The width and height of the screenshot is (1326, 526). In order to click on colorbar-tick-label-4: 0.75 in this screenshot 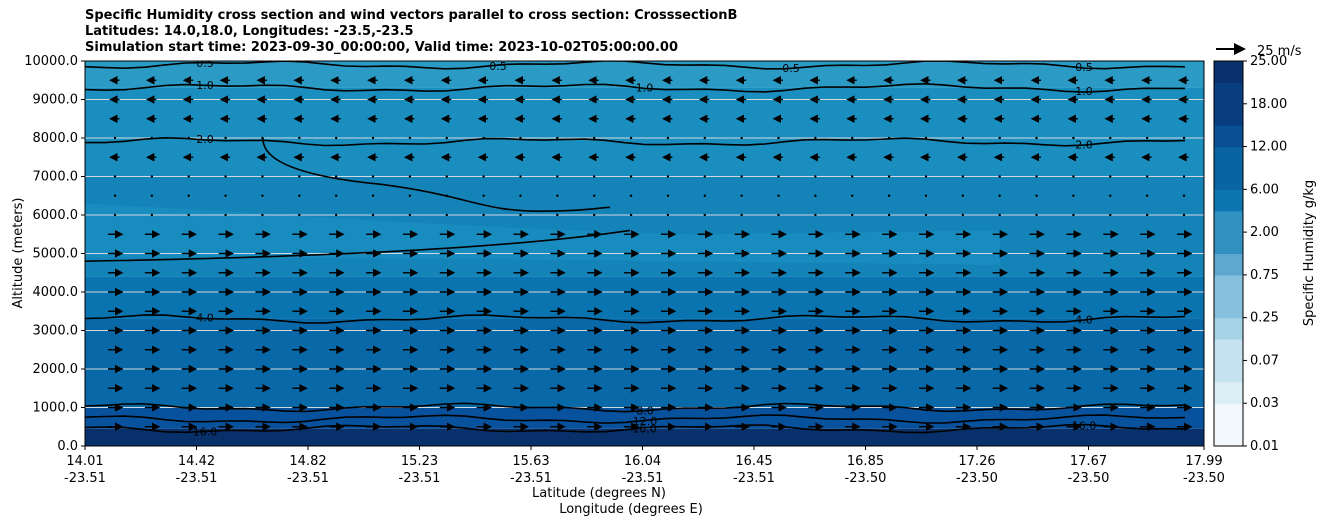, I will do `click(1264, 275)`.